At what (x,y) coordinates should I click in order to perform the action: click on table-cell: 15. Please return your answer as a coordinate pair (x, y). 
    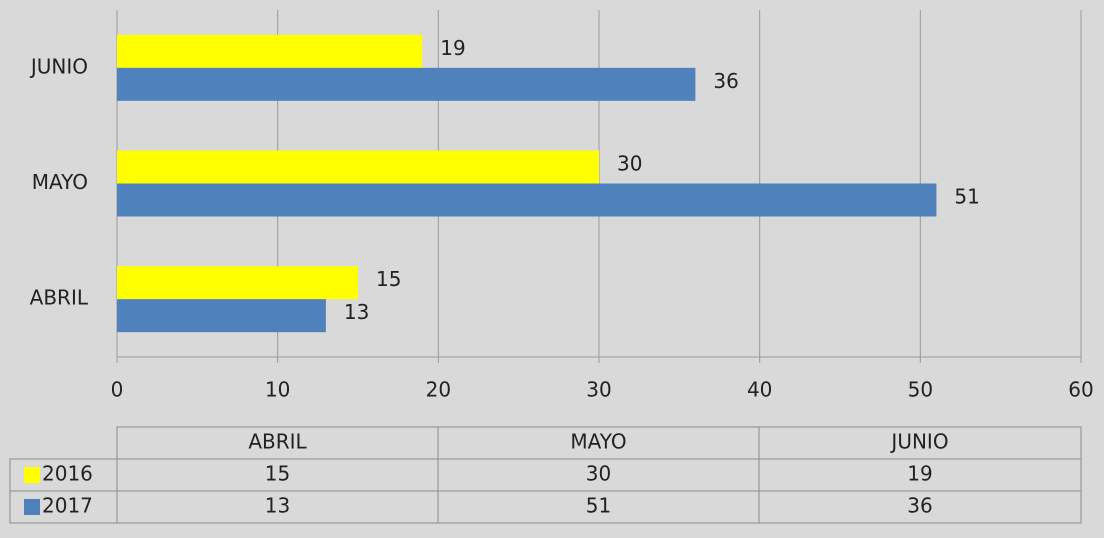
    Looking at the image, I should click on (277, 474).